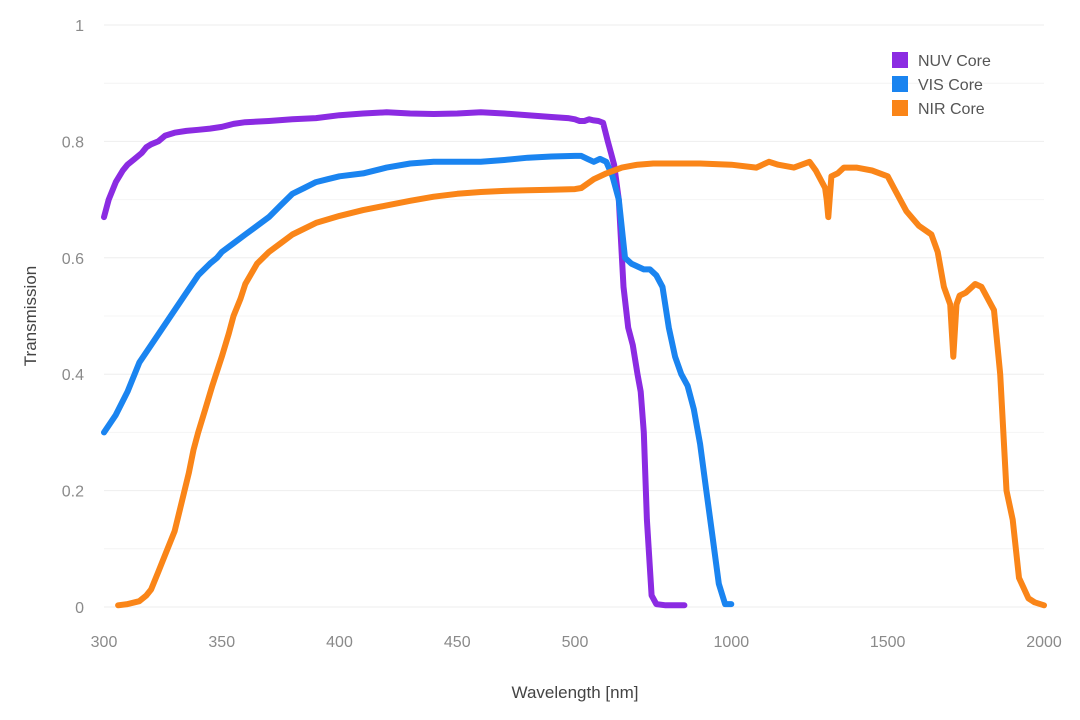 The width and height of the screenshot is (1080, 720). What do you see at coordinates (30, 316) in the screenshot?
I see `y-axis-title: Transmission` at bounding box center [30, 316].